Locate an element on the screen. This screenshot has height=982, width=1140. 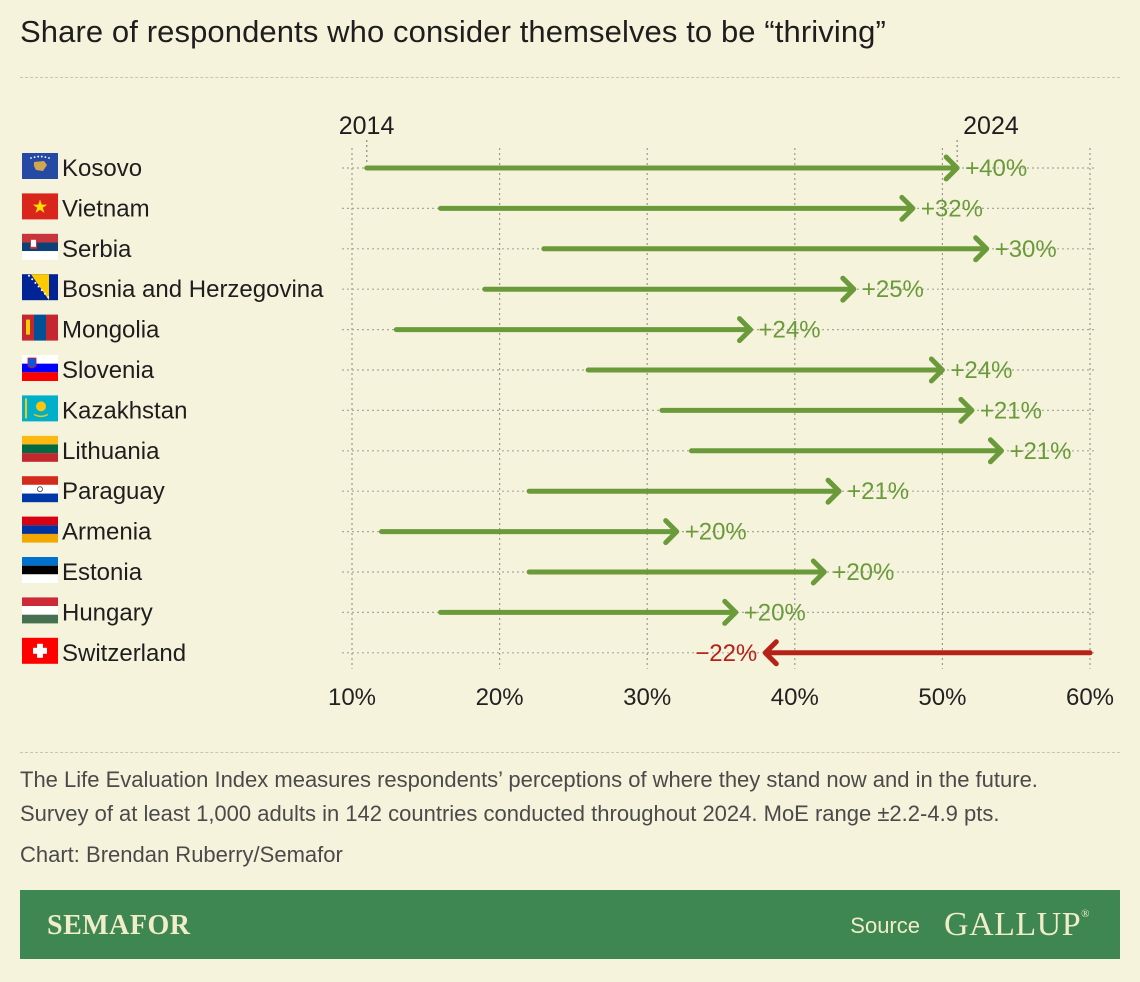
source-label: Source is located at coordinates (885, 925).